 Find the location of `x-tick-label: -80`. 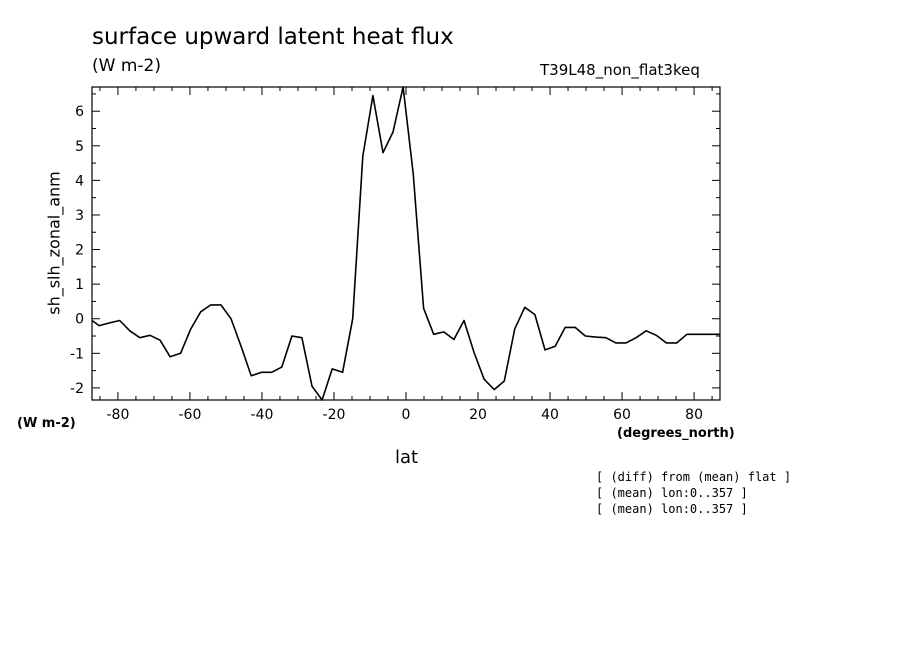

x-tick-label: -80 is located at coordinates (117, 415).